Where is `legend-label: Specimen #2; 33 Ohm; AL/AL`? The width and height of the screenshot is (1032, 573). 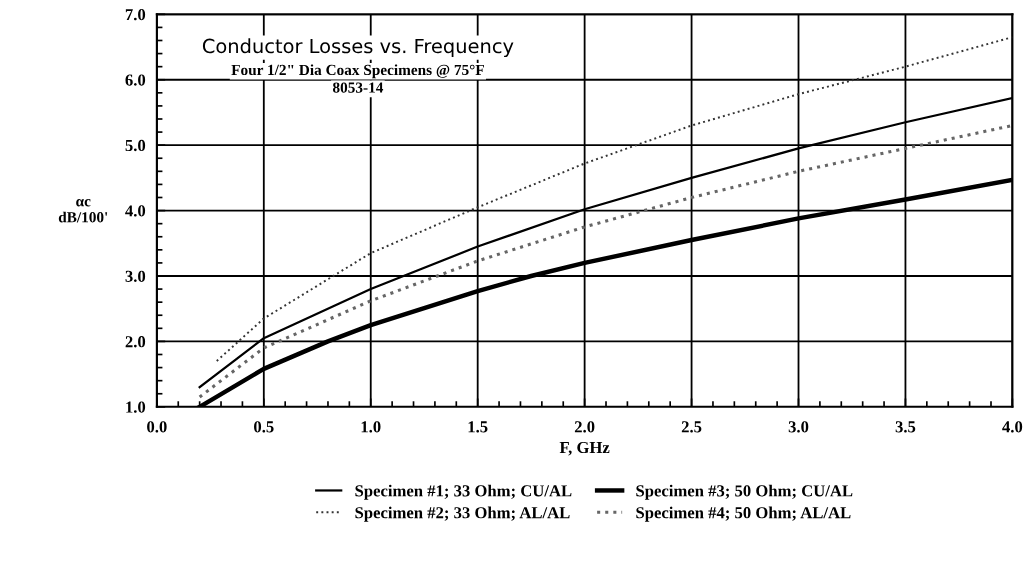
legend-label: Specimen #2; 33 Ohm; AL/AL is located at coordinates (462, 514).